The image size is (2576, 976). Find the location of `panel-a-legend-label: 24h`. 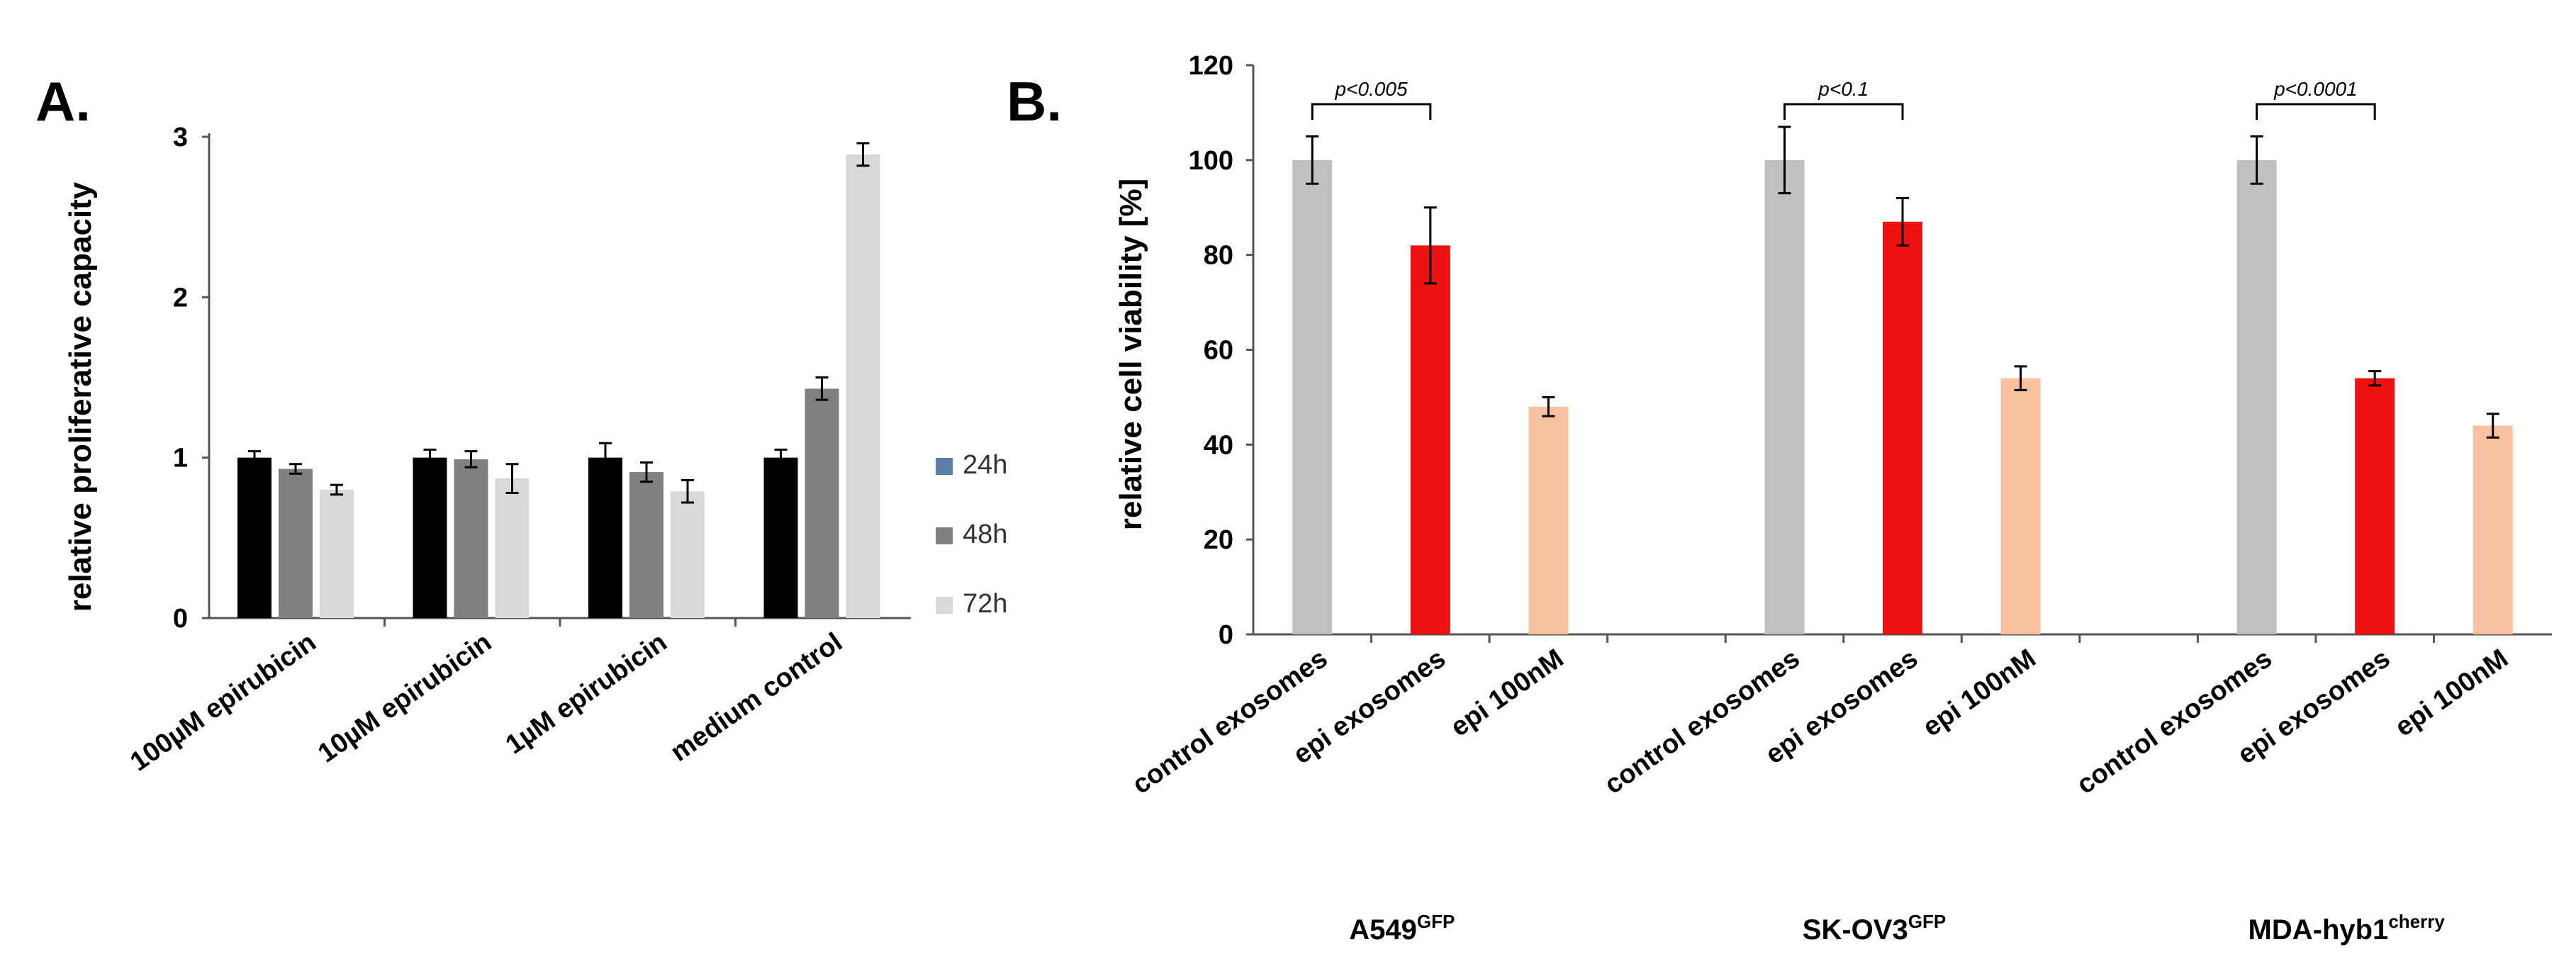

panel-a-legend-label: 24h is located at coordinates (985, 465).